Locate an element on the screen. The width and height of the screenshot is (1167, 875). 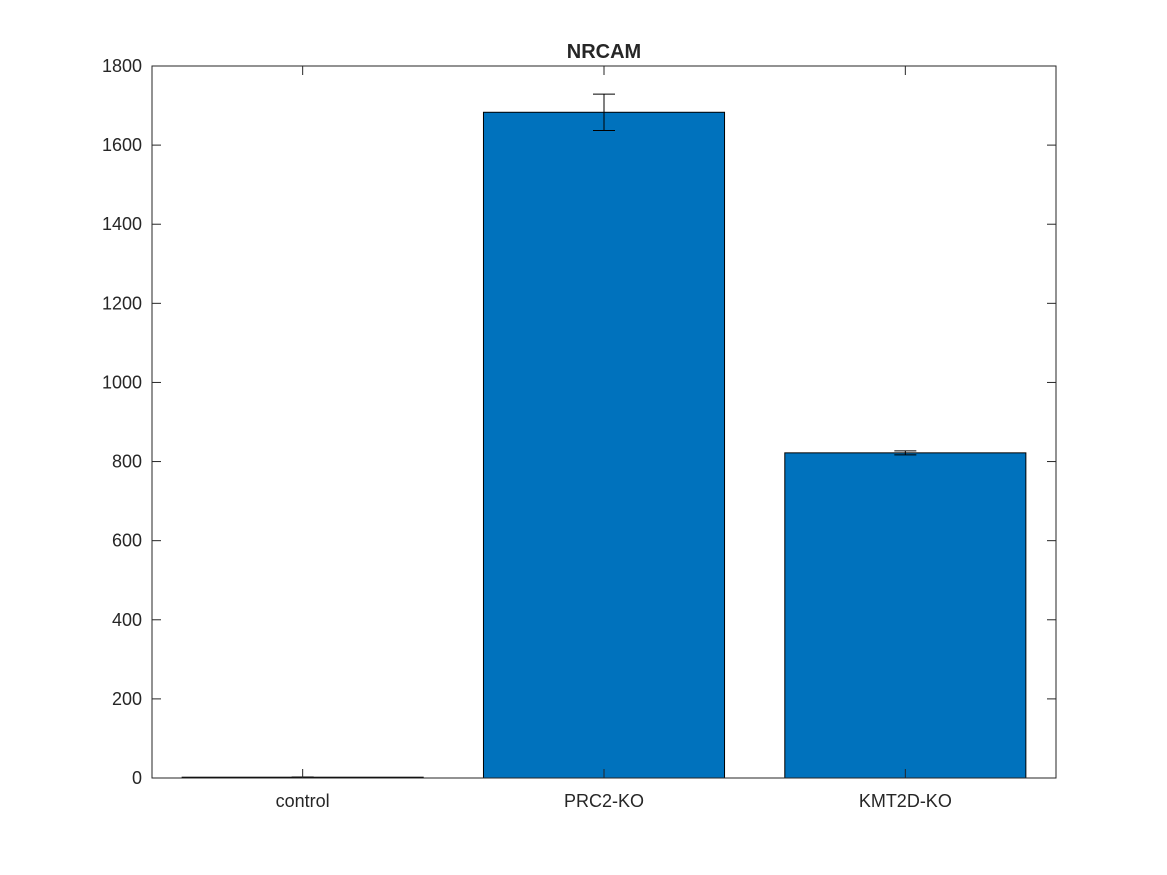
x-tick-label: KMT2D-KO is located at coordinates (905, 801).